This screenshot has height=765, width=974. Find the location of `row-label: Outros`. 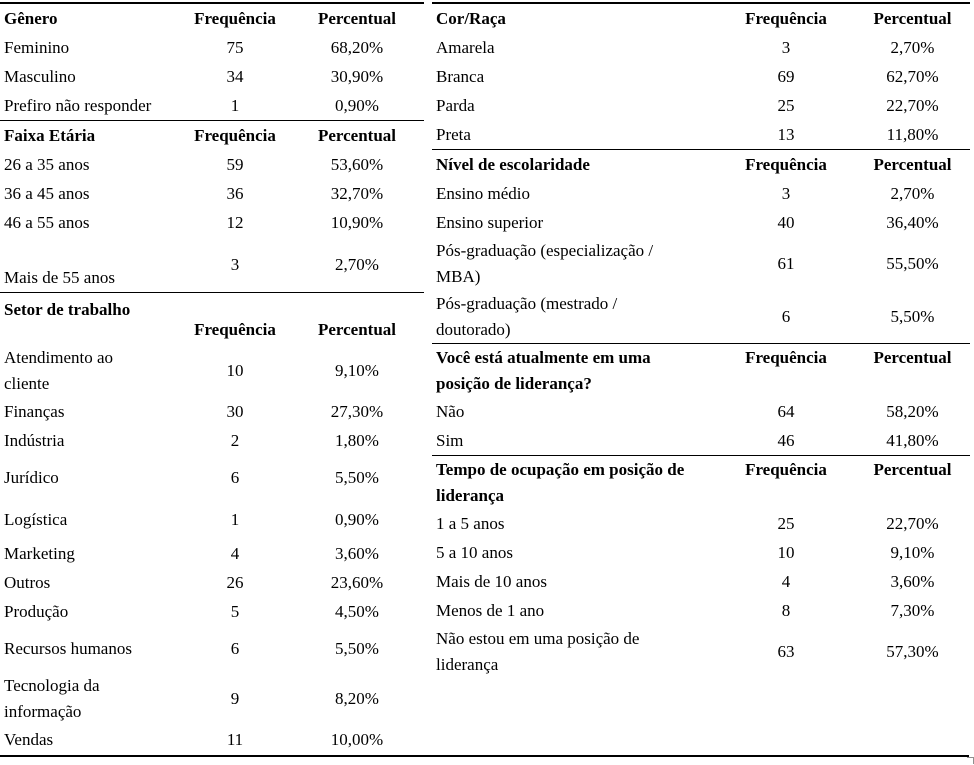

row-label: Outros is located at coordinates (27, 582).